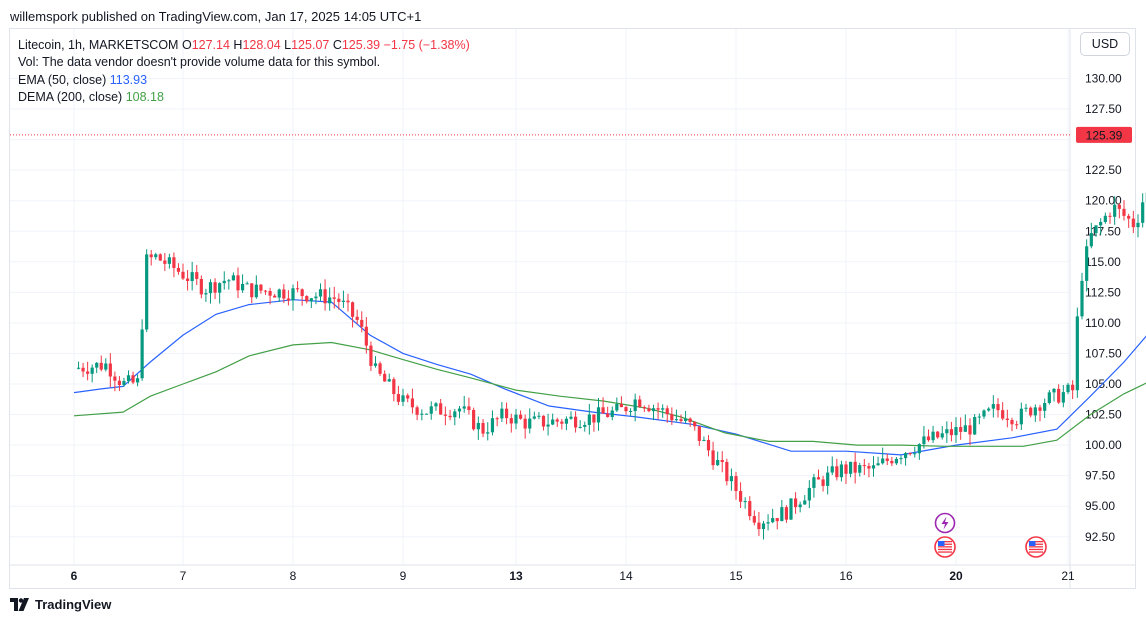 The height and width of the screenshot is (624, 1146). I want to click on dema-value: 108.18, so click(144, 97).